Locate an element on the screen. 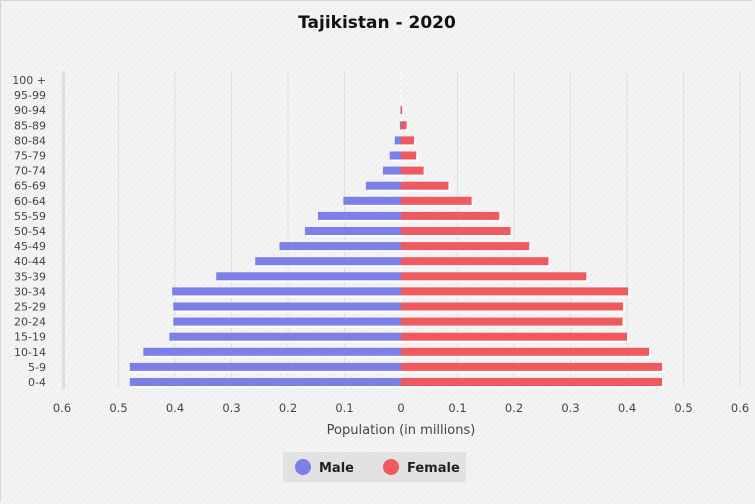 The image size is (755, 504). y-tick-label: 90-94 is located at coordinates (30, 110).